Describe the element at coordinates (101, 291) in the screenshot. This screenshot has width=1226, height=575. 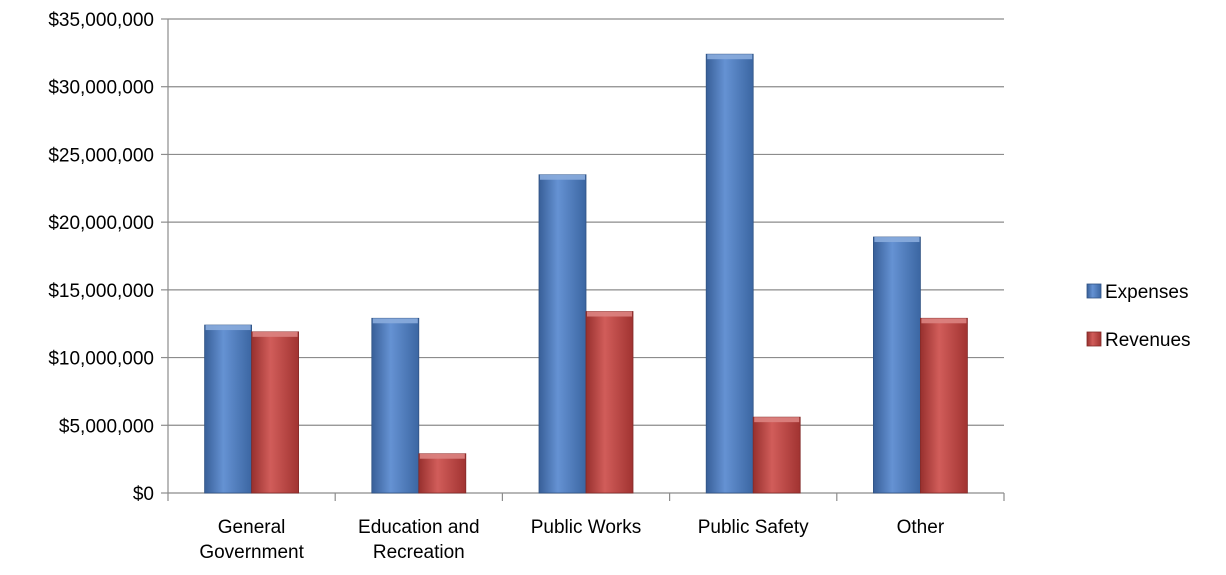
I see `y-tick-label: $15,000,000` at that location.